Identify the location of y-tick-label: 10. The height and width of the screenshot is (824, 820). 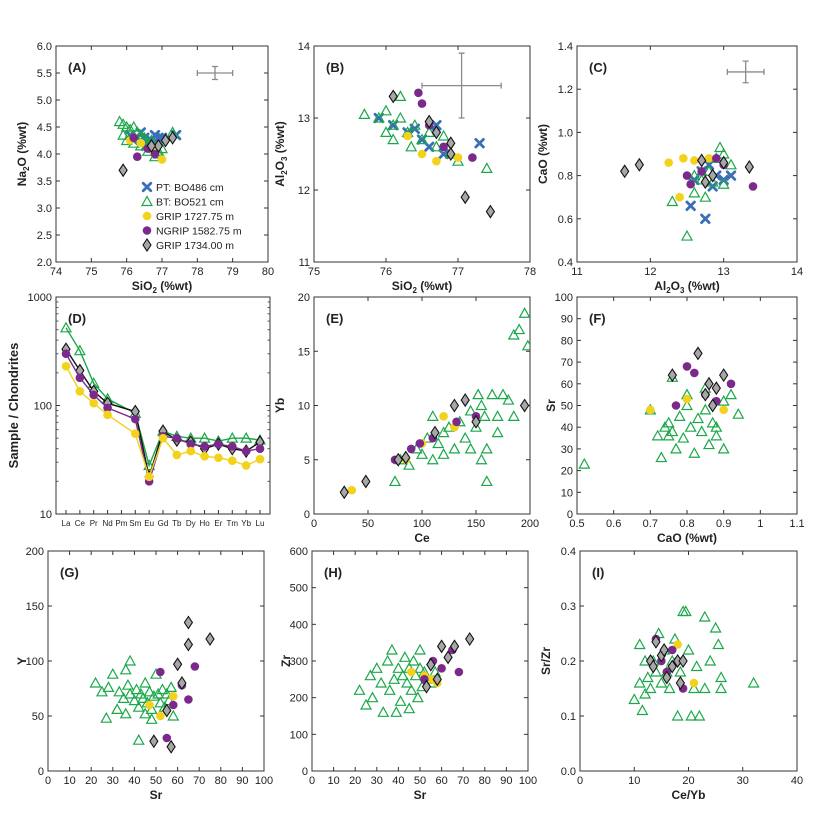
(567, 493).